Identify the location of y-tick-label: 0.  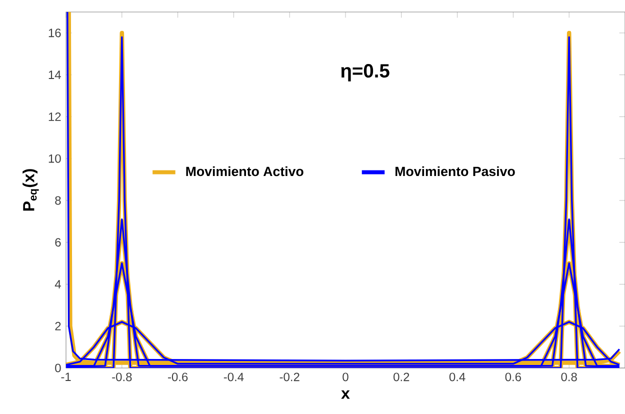
(58, 368).